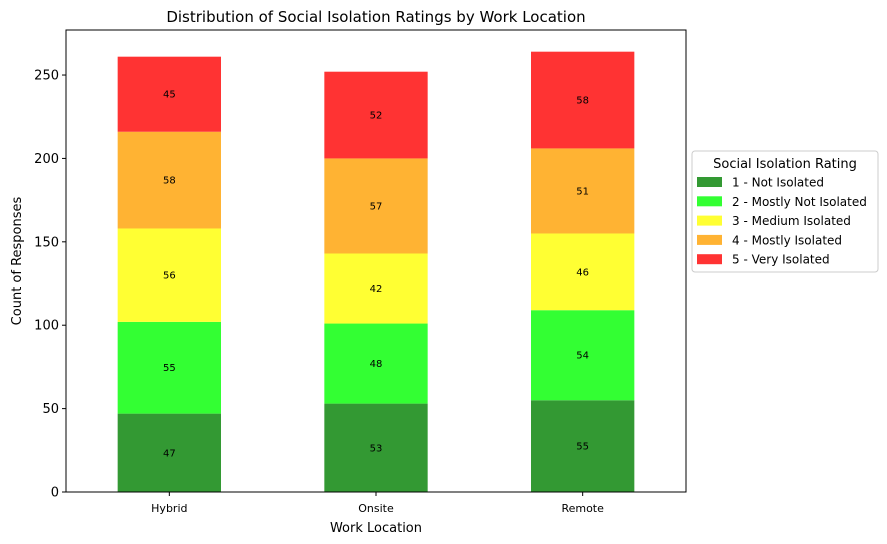 The width and height of the screenshot is (887, 544). I want to click on bar-label-onsite-rating-3: 42, so click(376, 289).